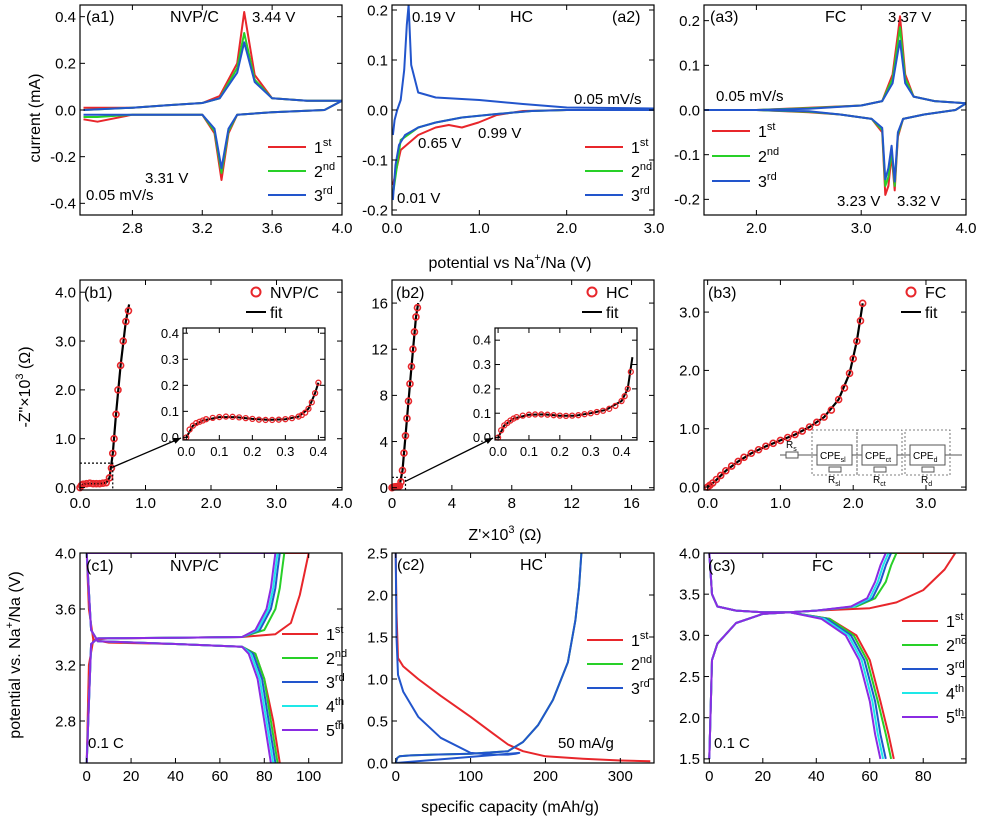 The height and width of the screenshot is (823, 982). What do you see at coordinates (211, 503) in the screenshot?
I see `x-tick-label: 2.0` at bounding box center [211, 503].